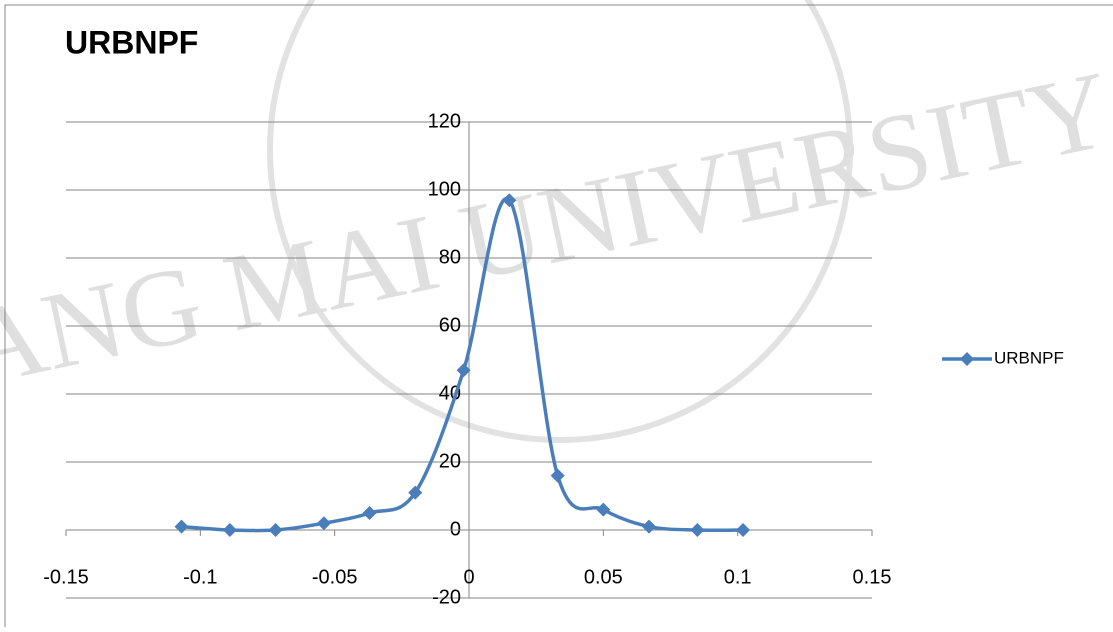  What do you see at coordinates (872, 577) in the screenshot?
I see `x-tick-label: 0.15` at bounding box center [872, 577].